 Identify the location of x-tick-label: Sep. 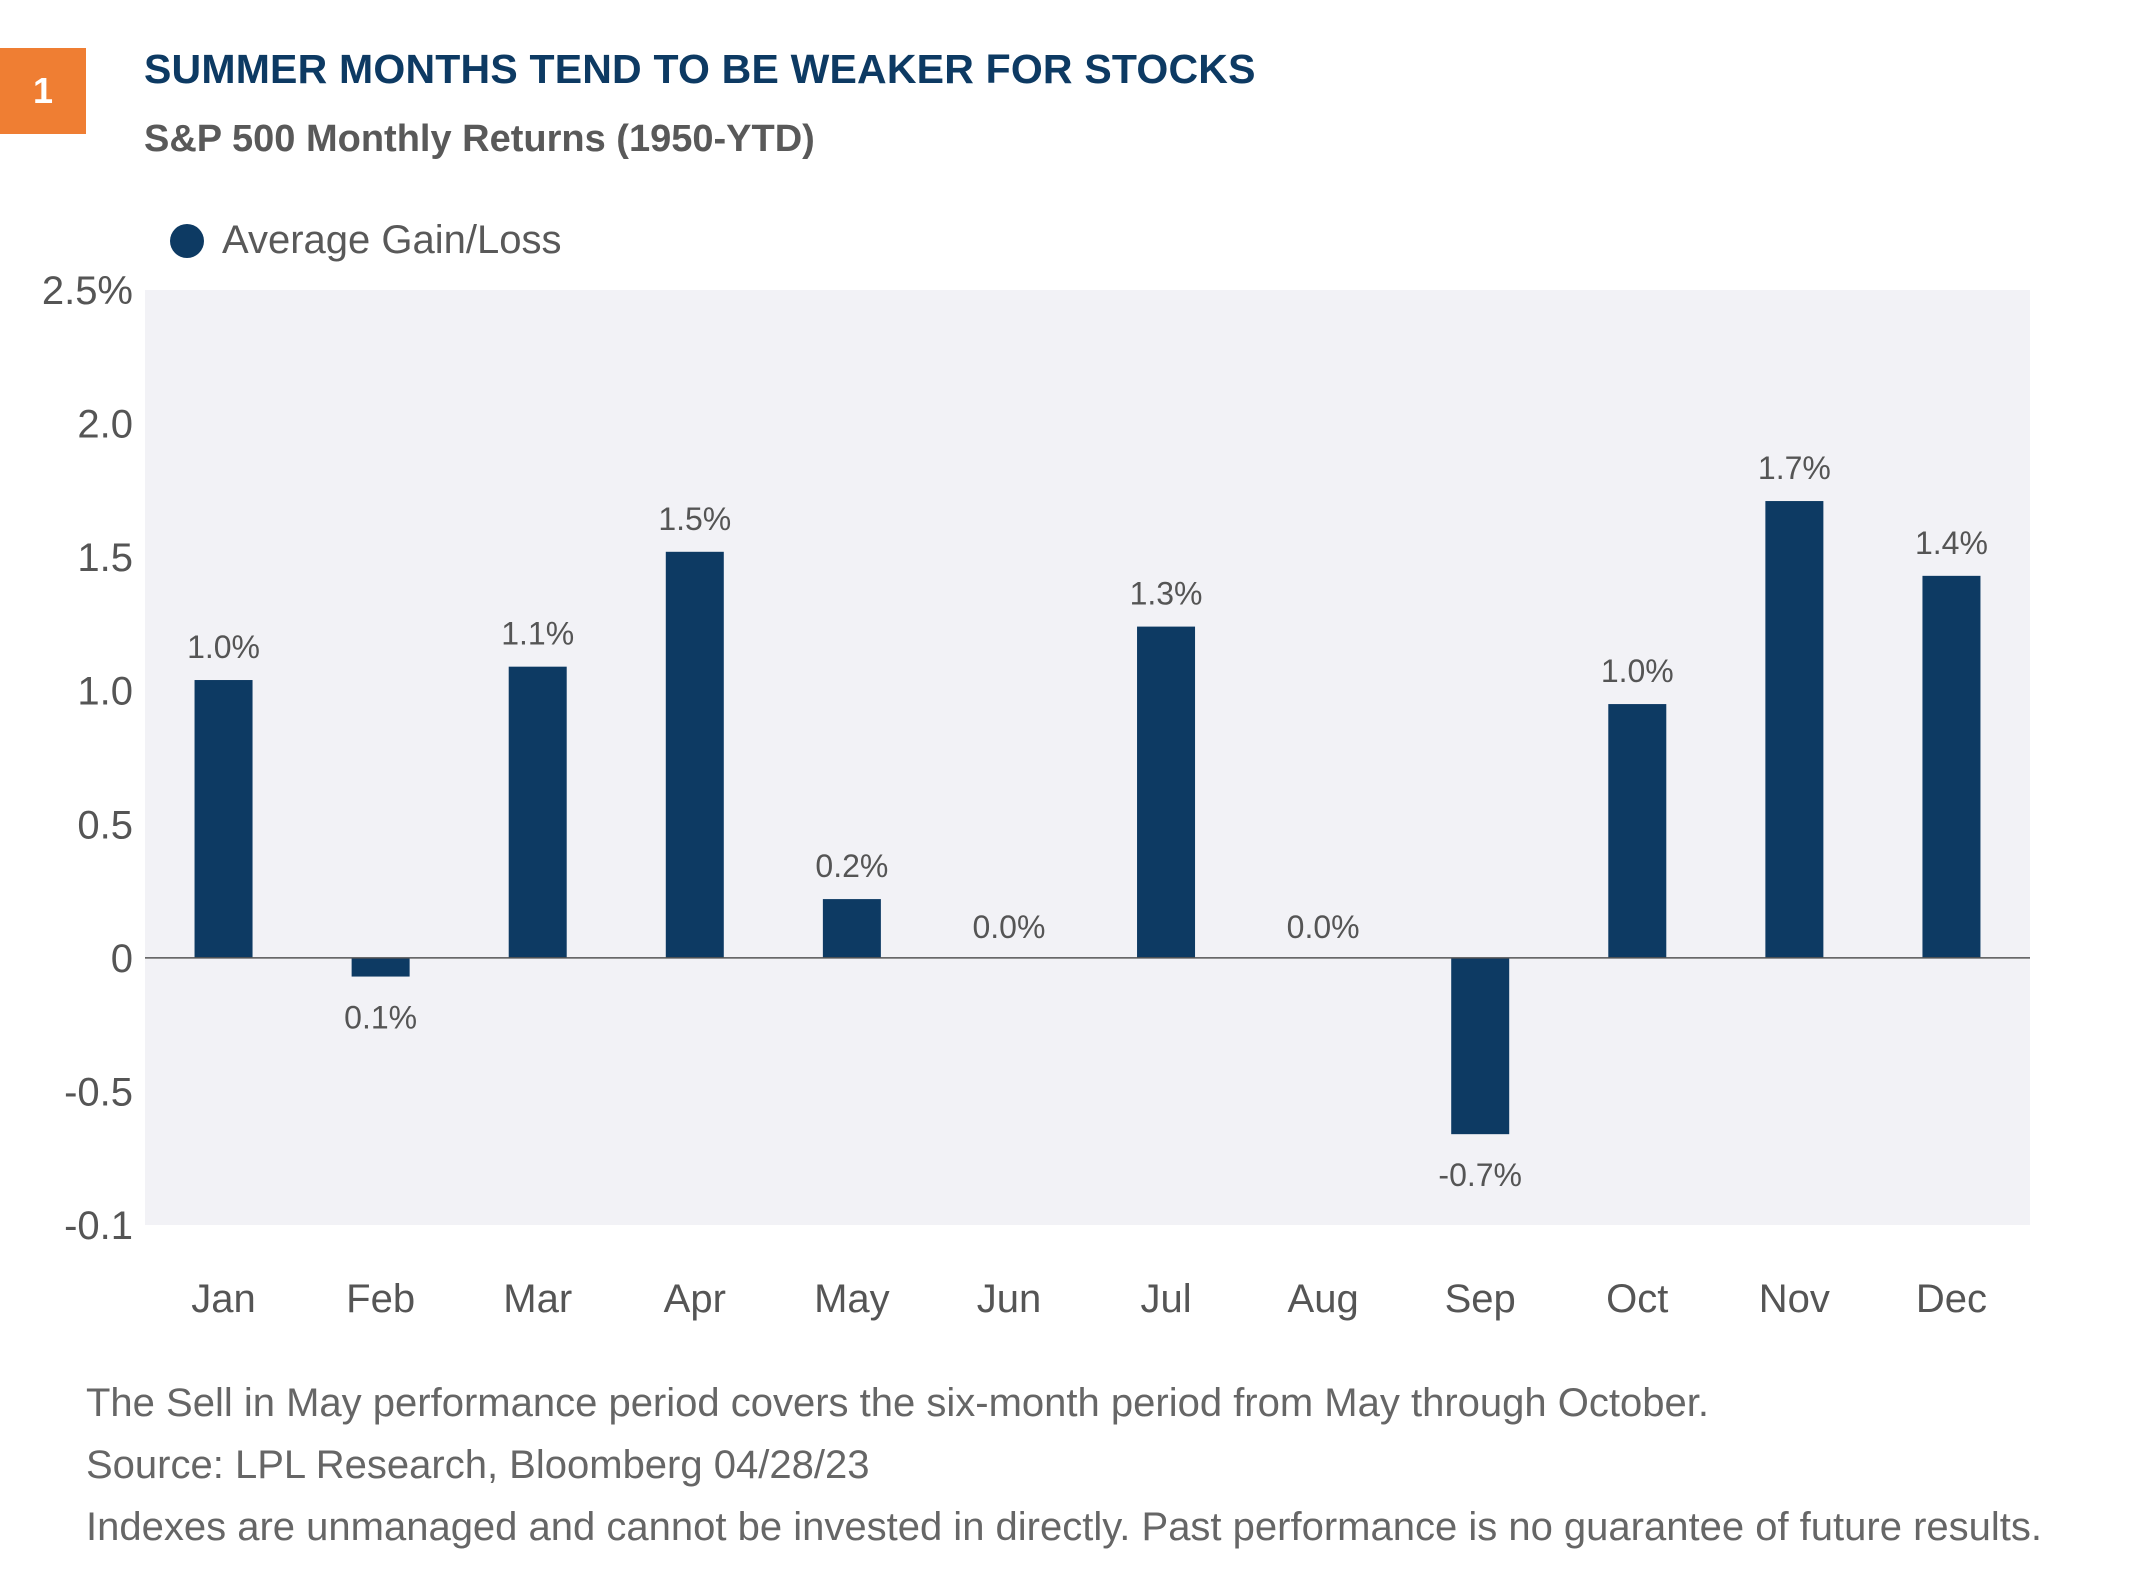
(1480, 1299).